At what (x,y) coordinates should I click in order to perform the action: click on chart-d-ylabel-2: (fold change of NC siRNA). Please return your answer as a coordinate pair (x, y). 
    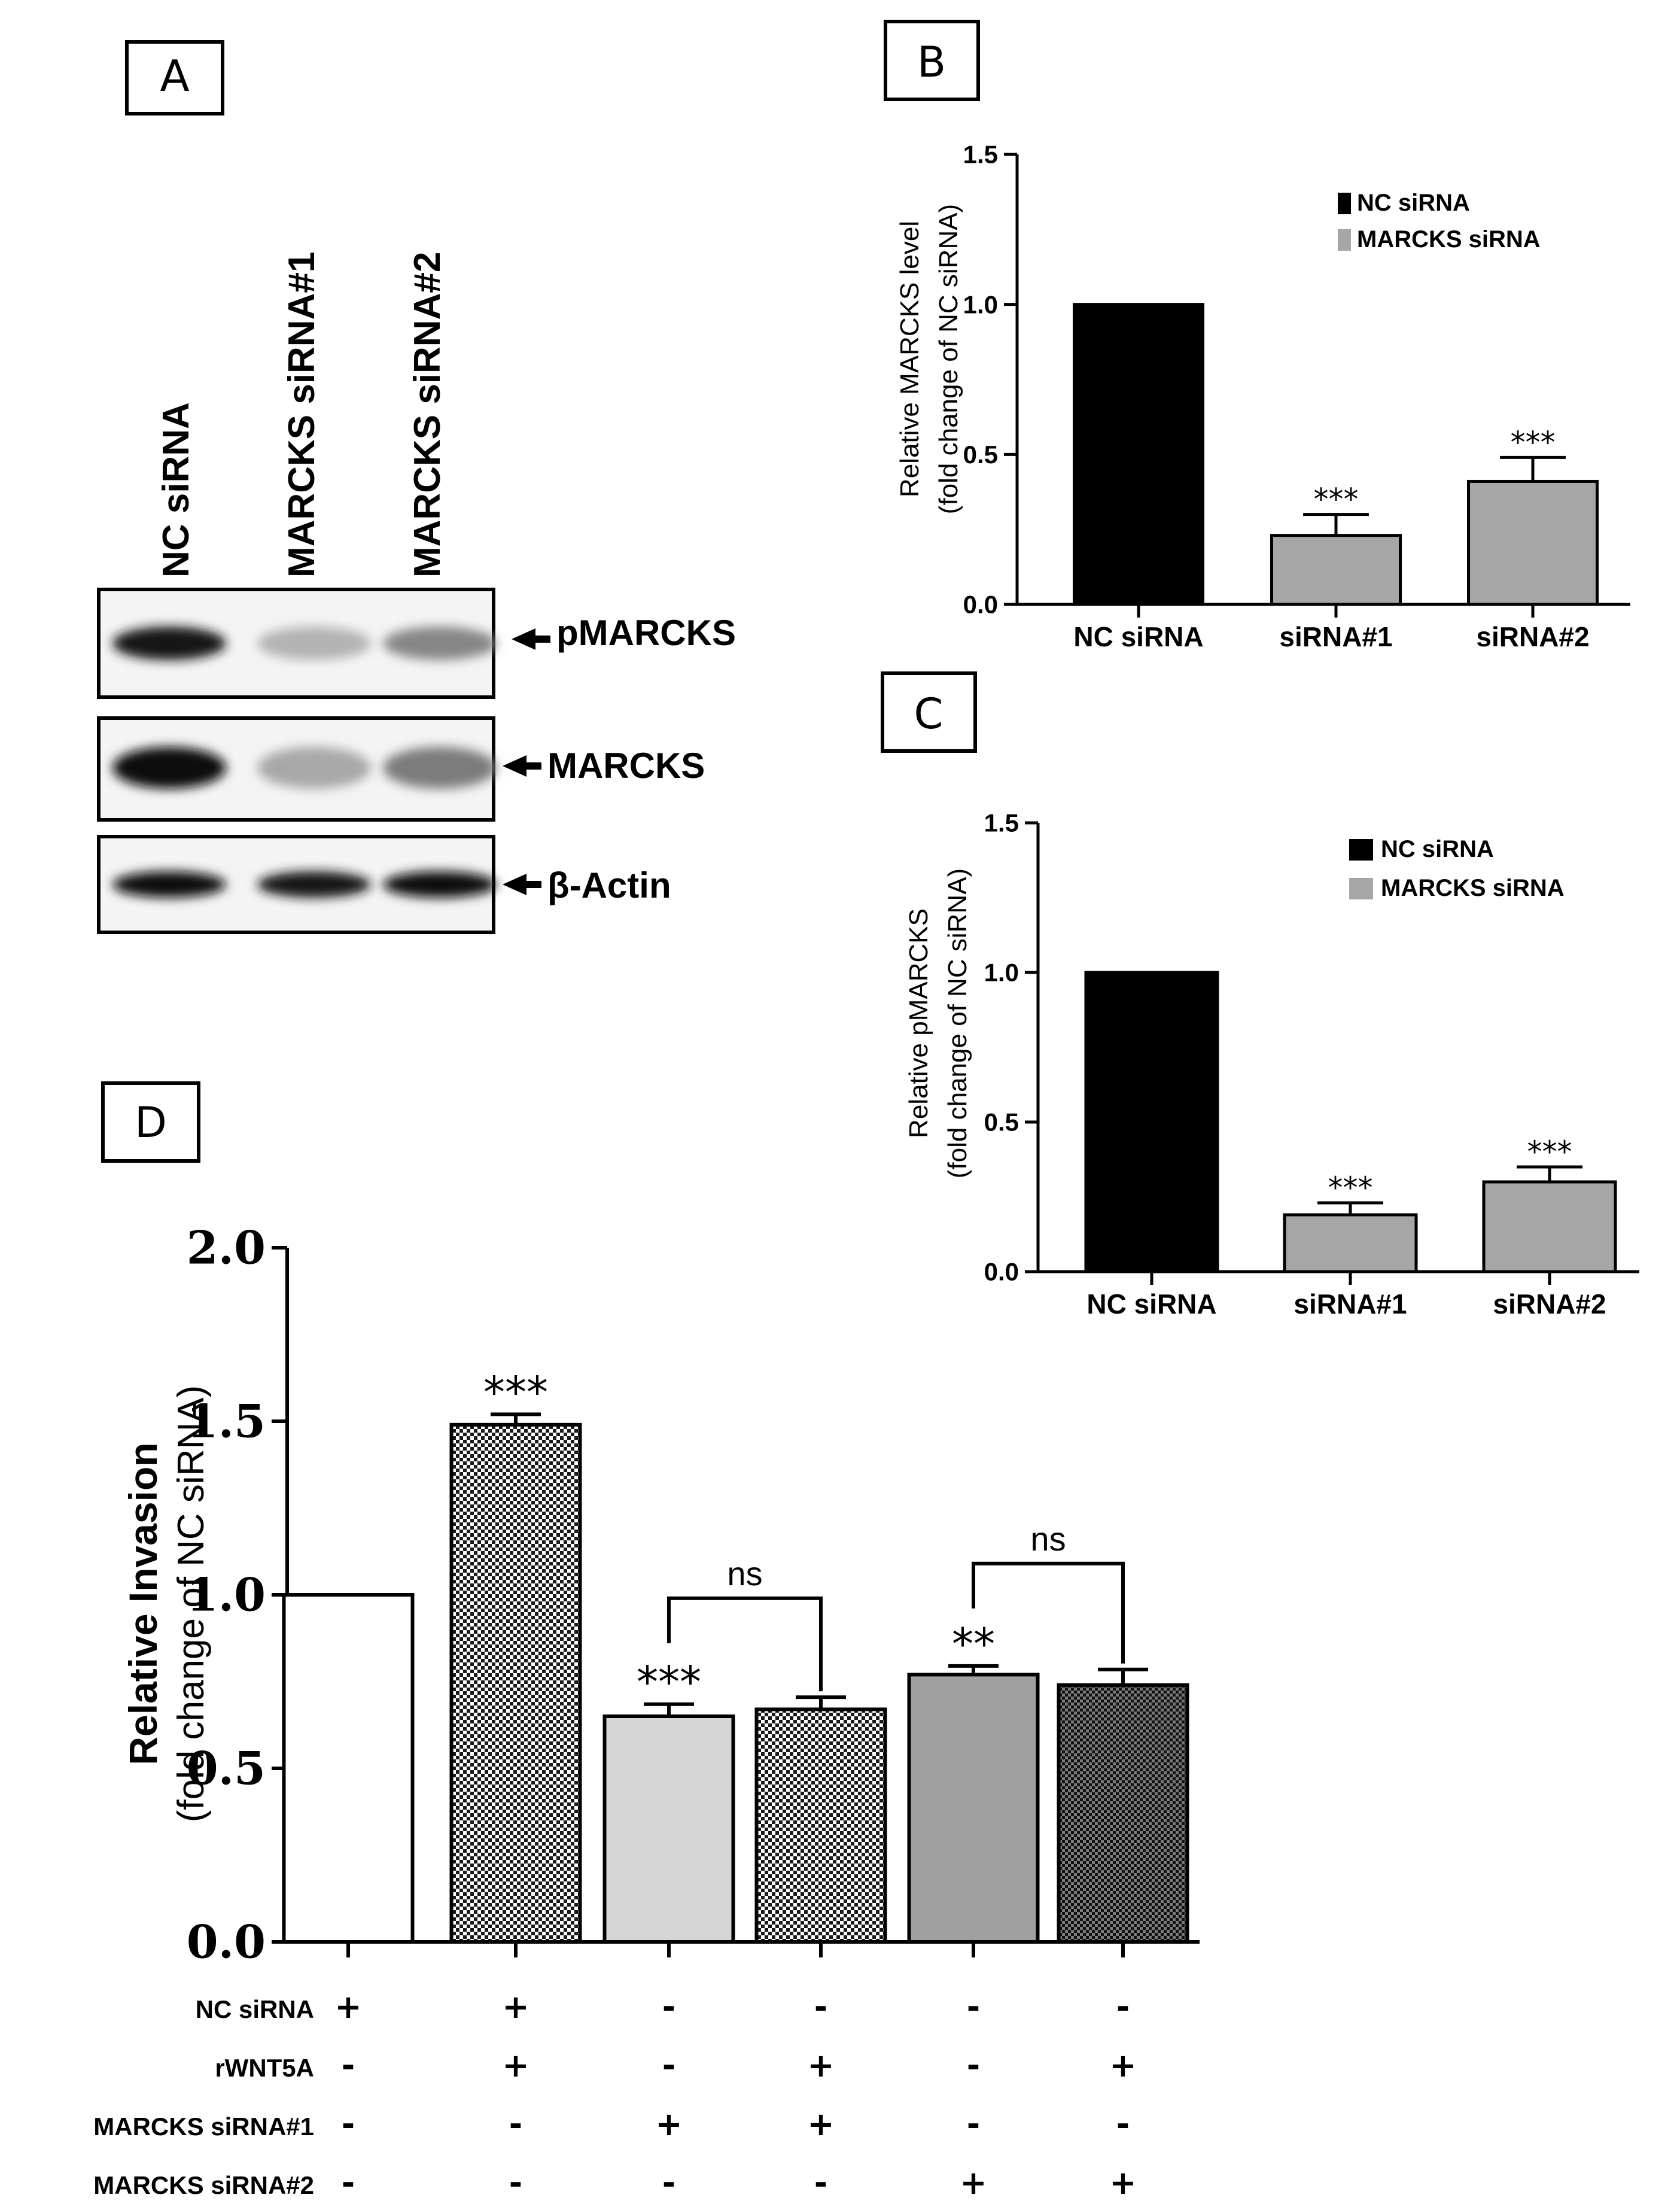
    Looking at the image, I should click on (191, 1604).